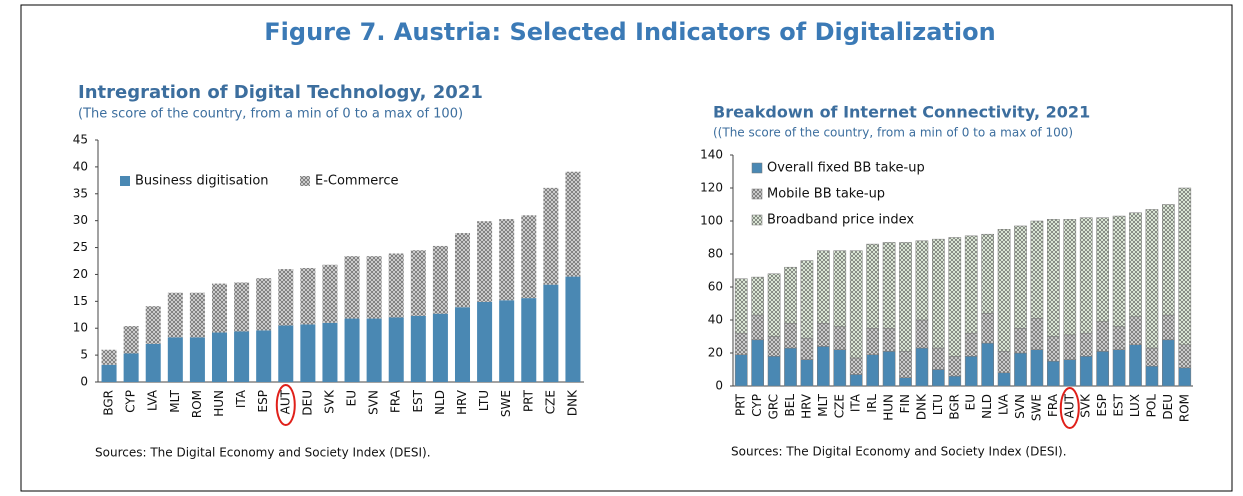  What do you see at coordinates (80, 220) in the screenshot?
I see `y-tick-label: 30` at bounding box center [80, 220].